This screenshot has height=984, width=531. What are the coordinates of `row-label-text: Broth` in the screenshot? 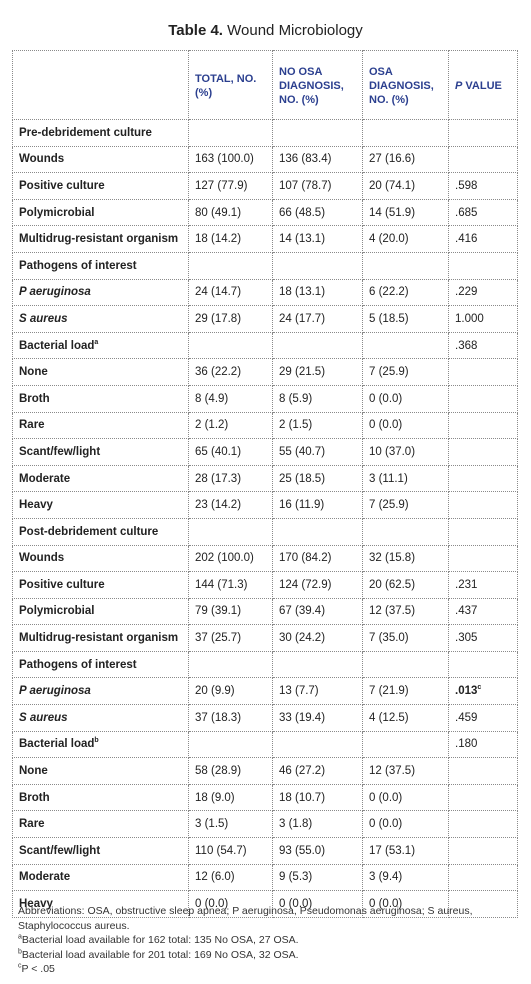 It's located at (34, 797).